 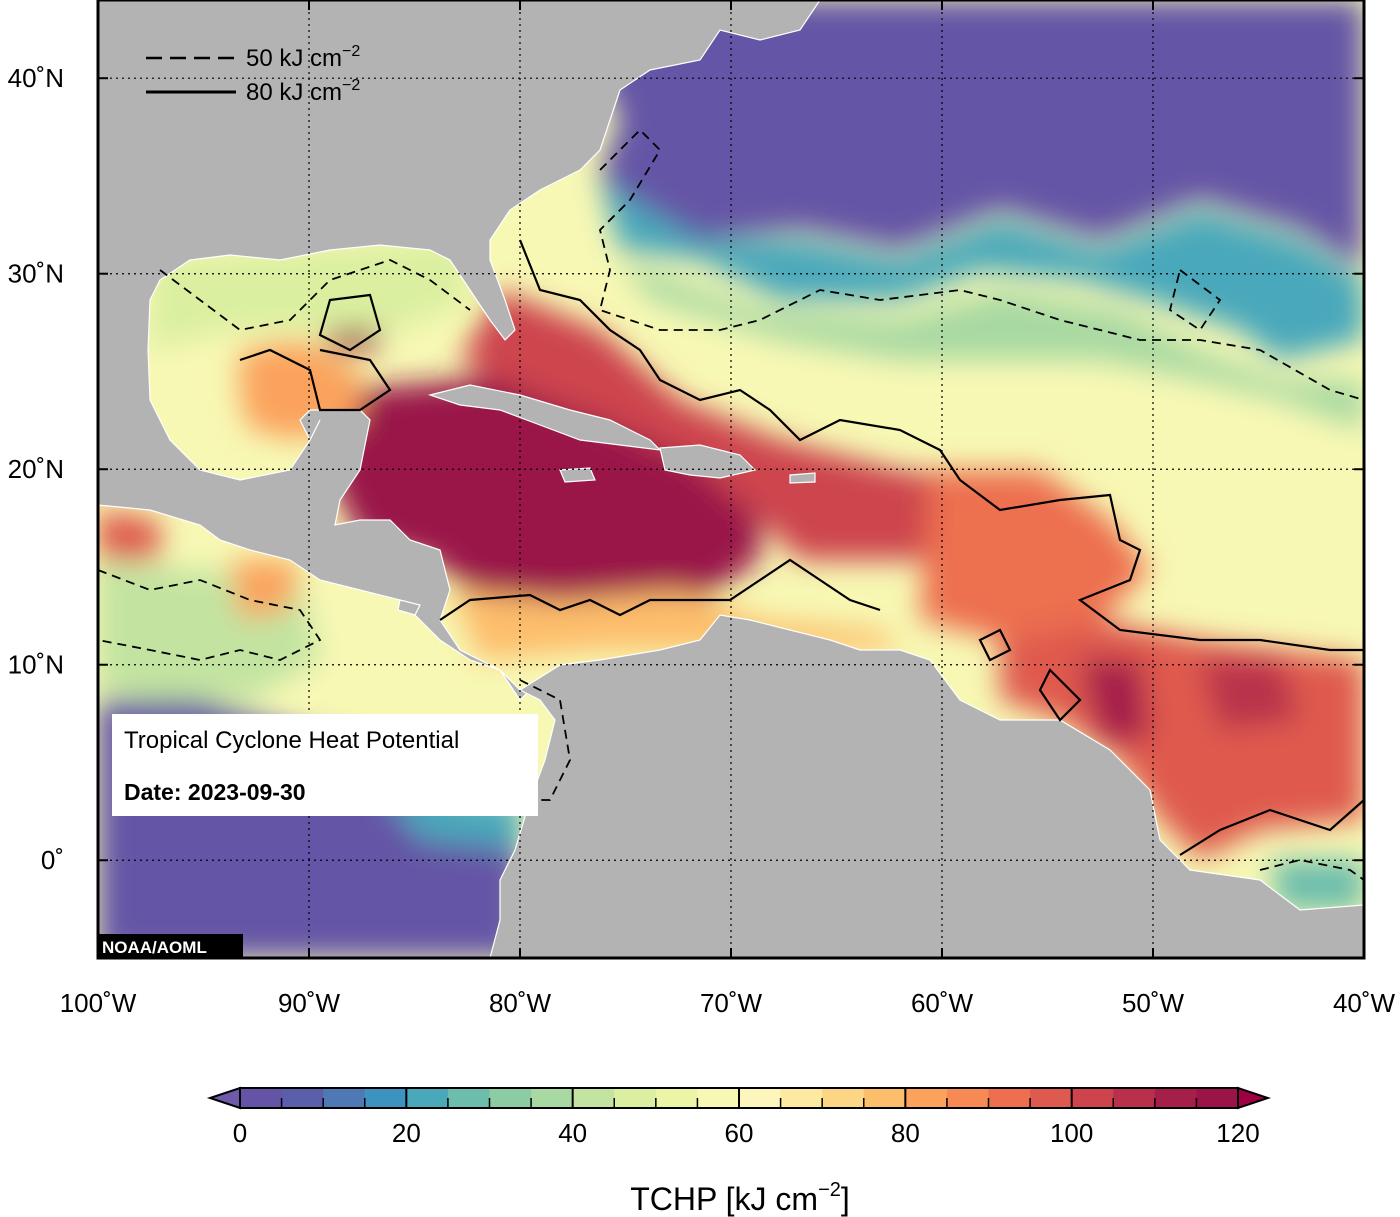 I want to click on lat-tick-label: 0˚, so click(x=52, y=860).